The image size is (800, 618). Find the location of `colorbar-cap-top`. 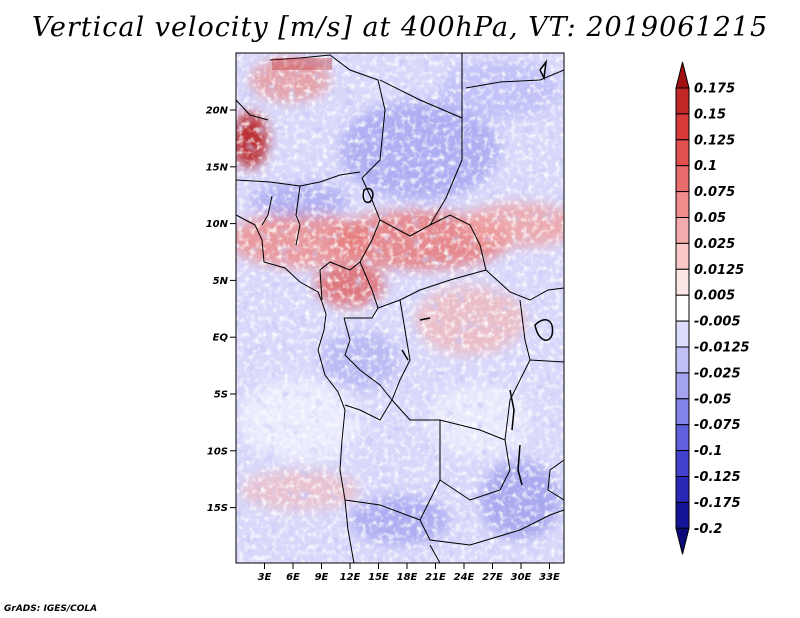

colorbar-cap-top is located at coordinates (682, 75).